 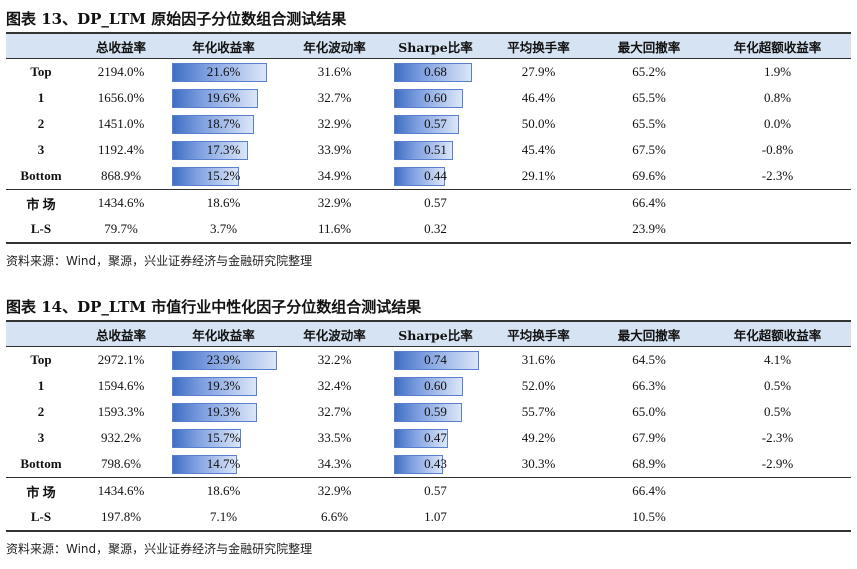 I want to click on column-header, so click(x=41, y=333).